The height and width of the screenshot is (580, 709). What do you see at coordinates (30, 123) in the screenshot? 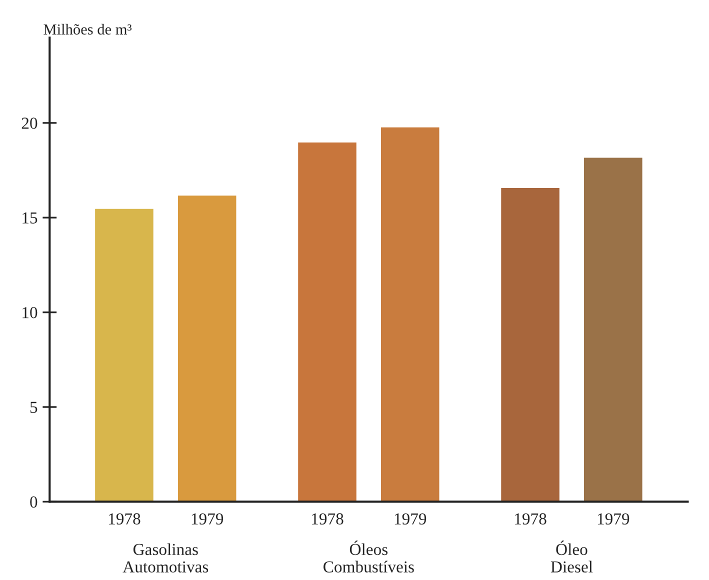
I see `y-tick-label: 20` at bounding box center [30, 123].